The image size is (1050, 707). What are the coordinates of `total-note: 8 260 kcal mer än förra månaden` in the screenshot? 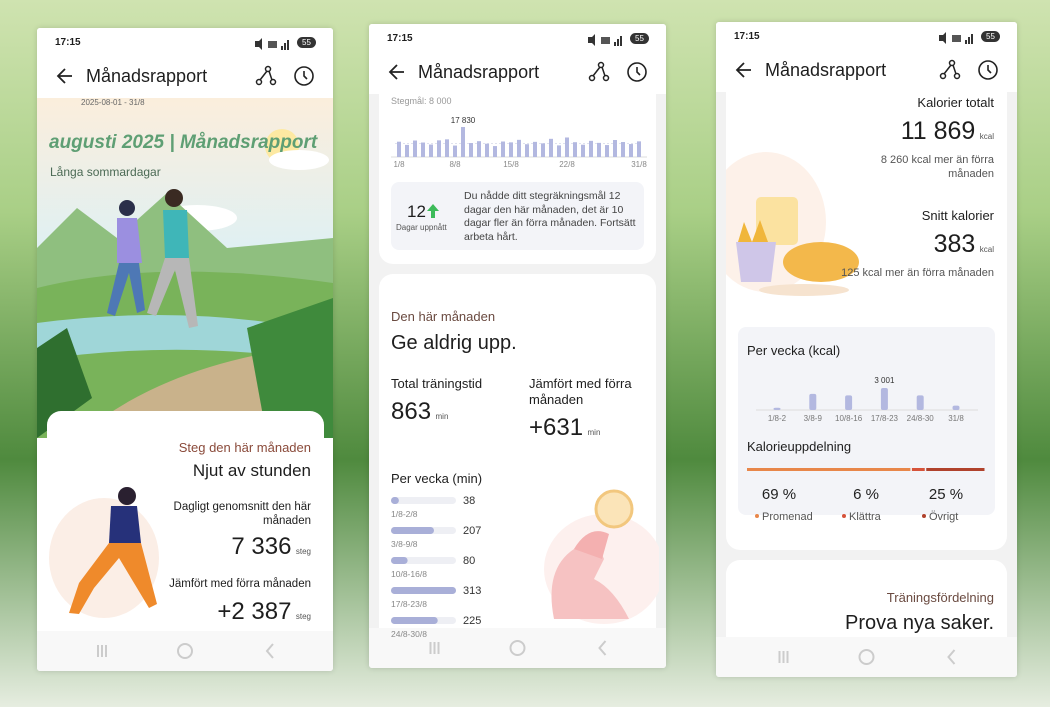 It's located at (937, 167).